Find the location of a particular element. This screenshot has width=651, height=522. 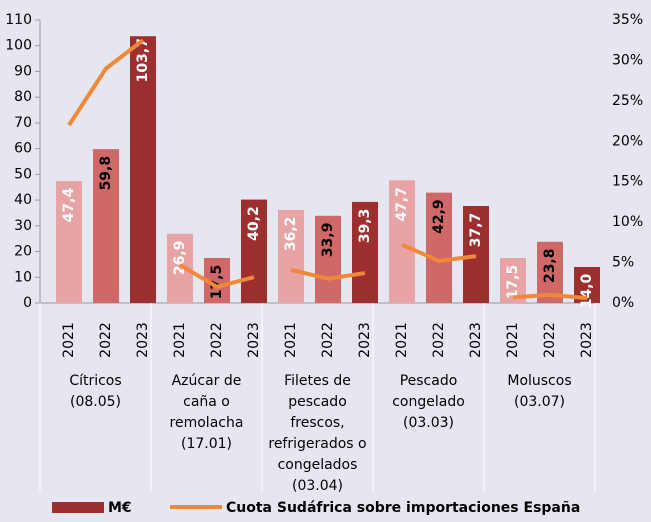

legend-swatch is located at coordinates (78, 507).